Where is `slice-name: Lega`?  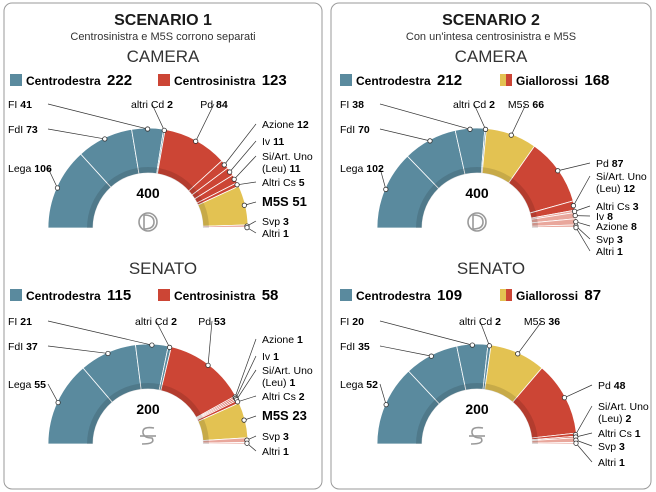
slice-name: Lega is located at coordinates (353, 385).